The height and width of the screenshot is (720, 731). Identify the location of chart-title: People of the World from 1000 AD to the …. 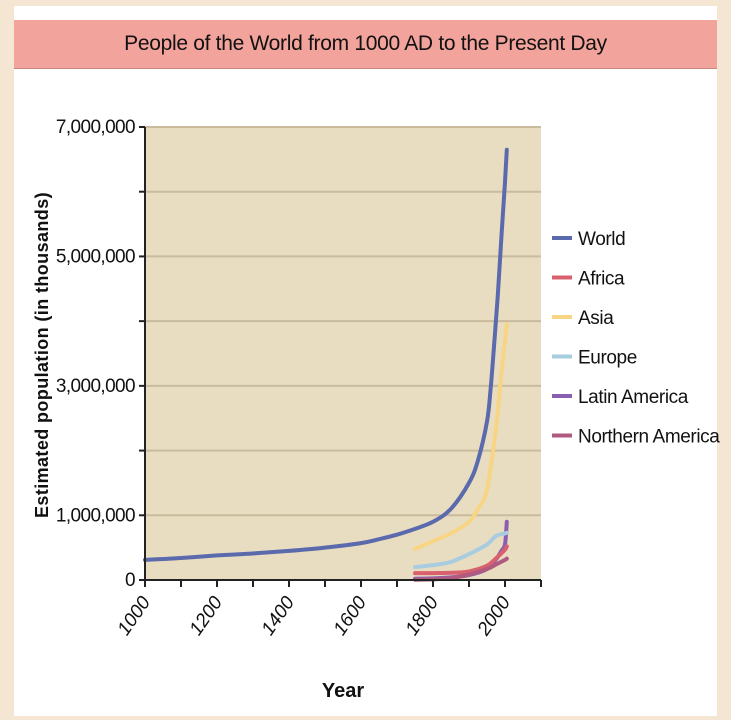
(365, 43).